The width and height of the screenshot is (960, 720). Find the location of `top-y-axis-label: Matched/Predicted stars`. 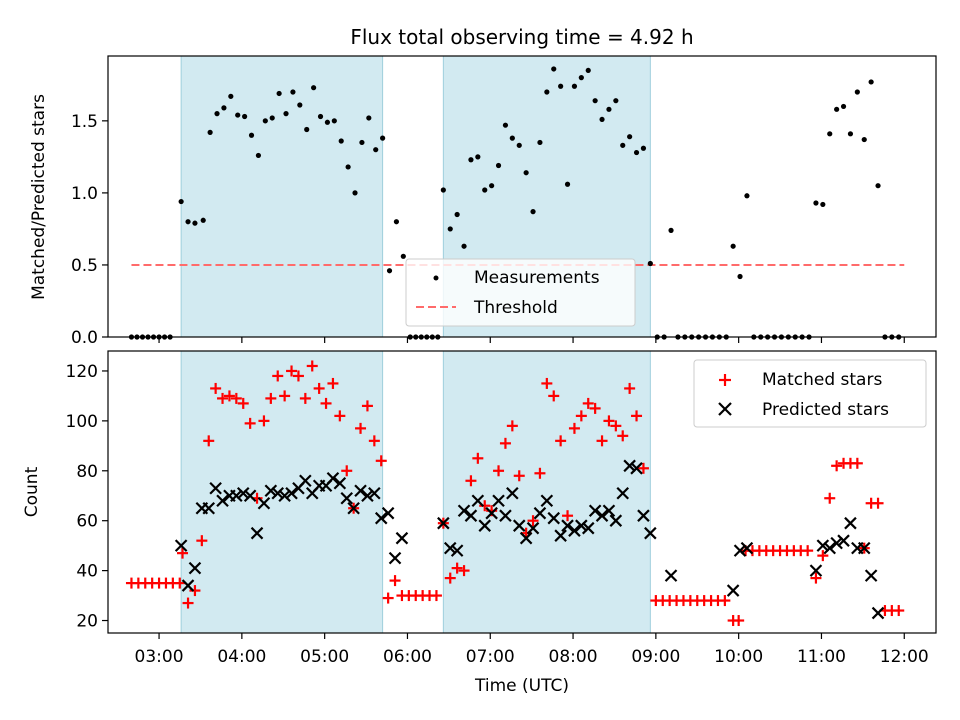

top-y-axis-label: Matched/Predicted stars is located at coordinates (39, 197).